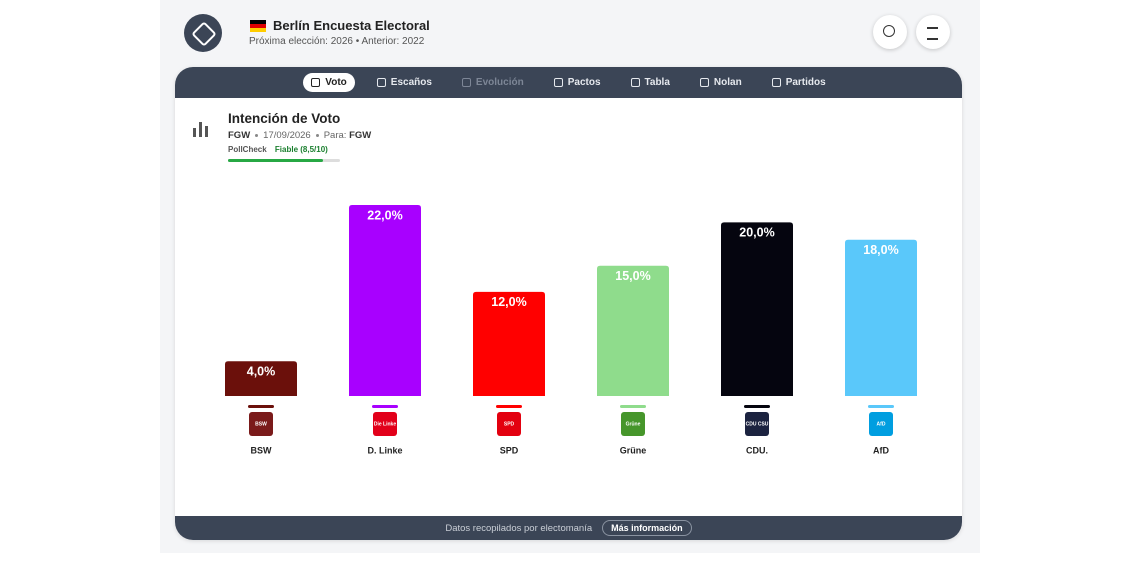 The image size is (1140, 570). Describe the element at coordinates (657, 82) in the screenshot. I see `tab-label: Tabla` at that location.